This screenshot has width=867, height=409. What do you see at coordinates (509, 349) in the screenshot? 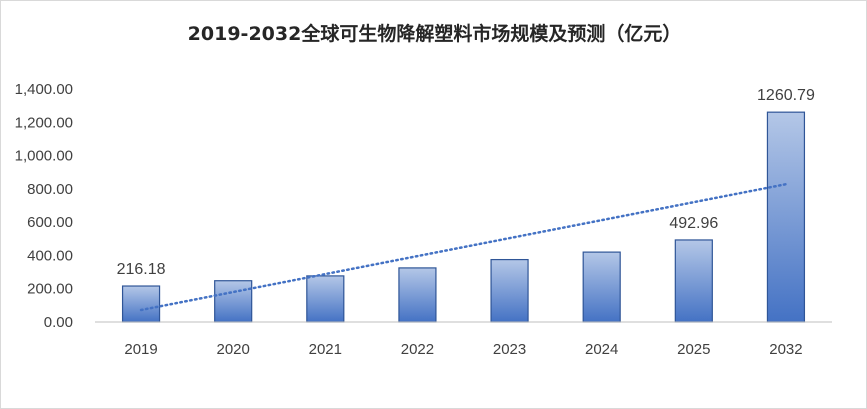
I see `x-tick-label: 2023` at bounding box center [509, 349].